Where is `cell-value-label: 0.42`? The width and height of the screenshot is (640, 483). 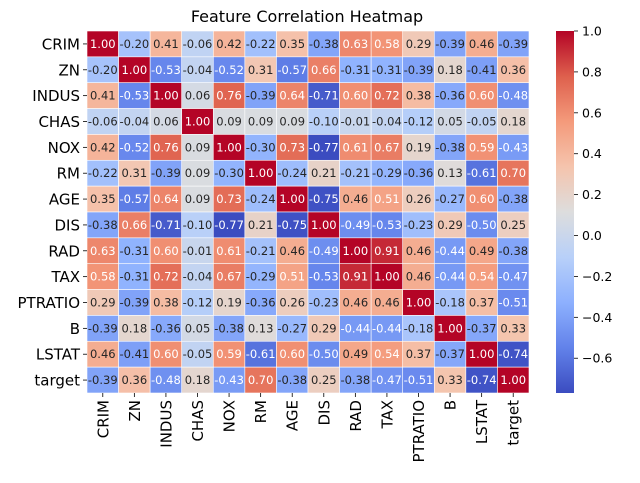
cell-value-label: 0.42 is located at coordinates (103, 147).